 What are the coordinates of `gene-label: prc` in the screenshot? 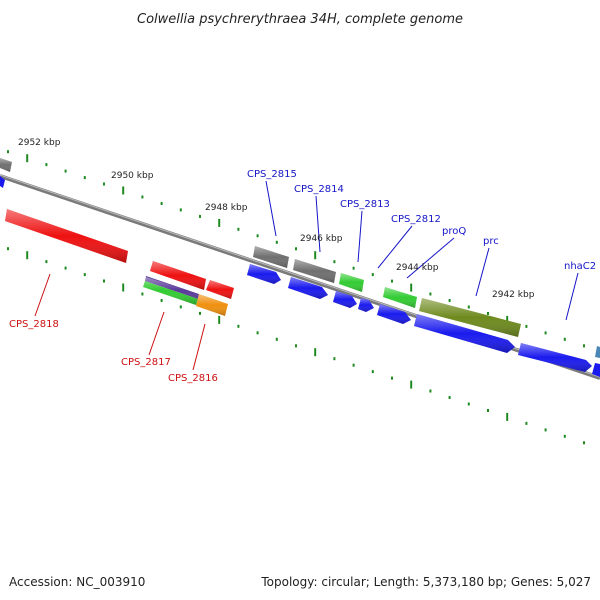 It's located at (491, 241).